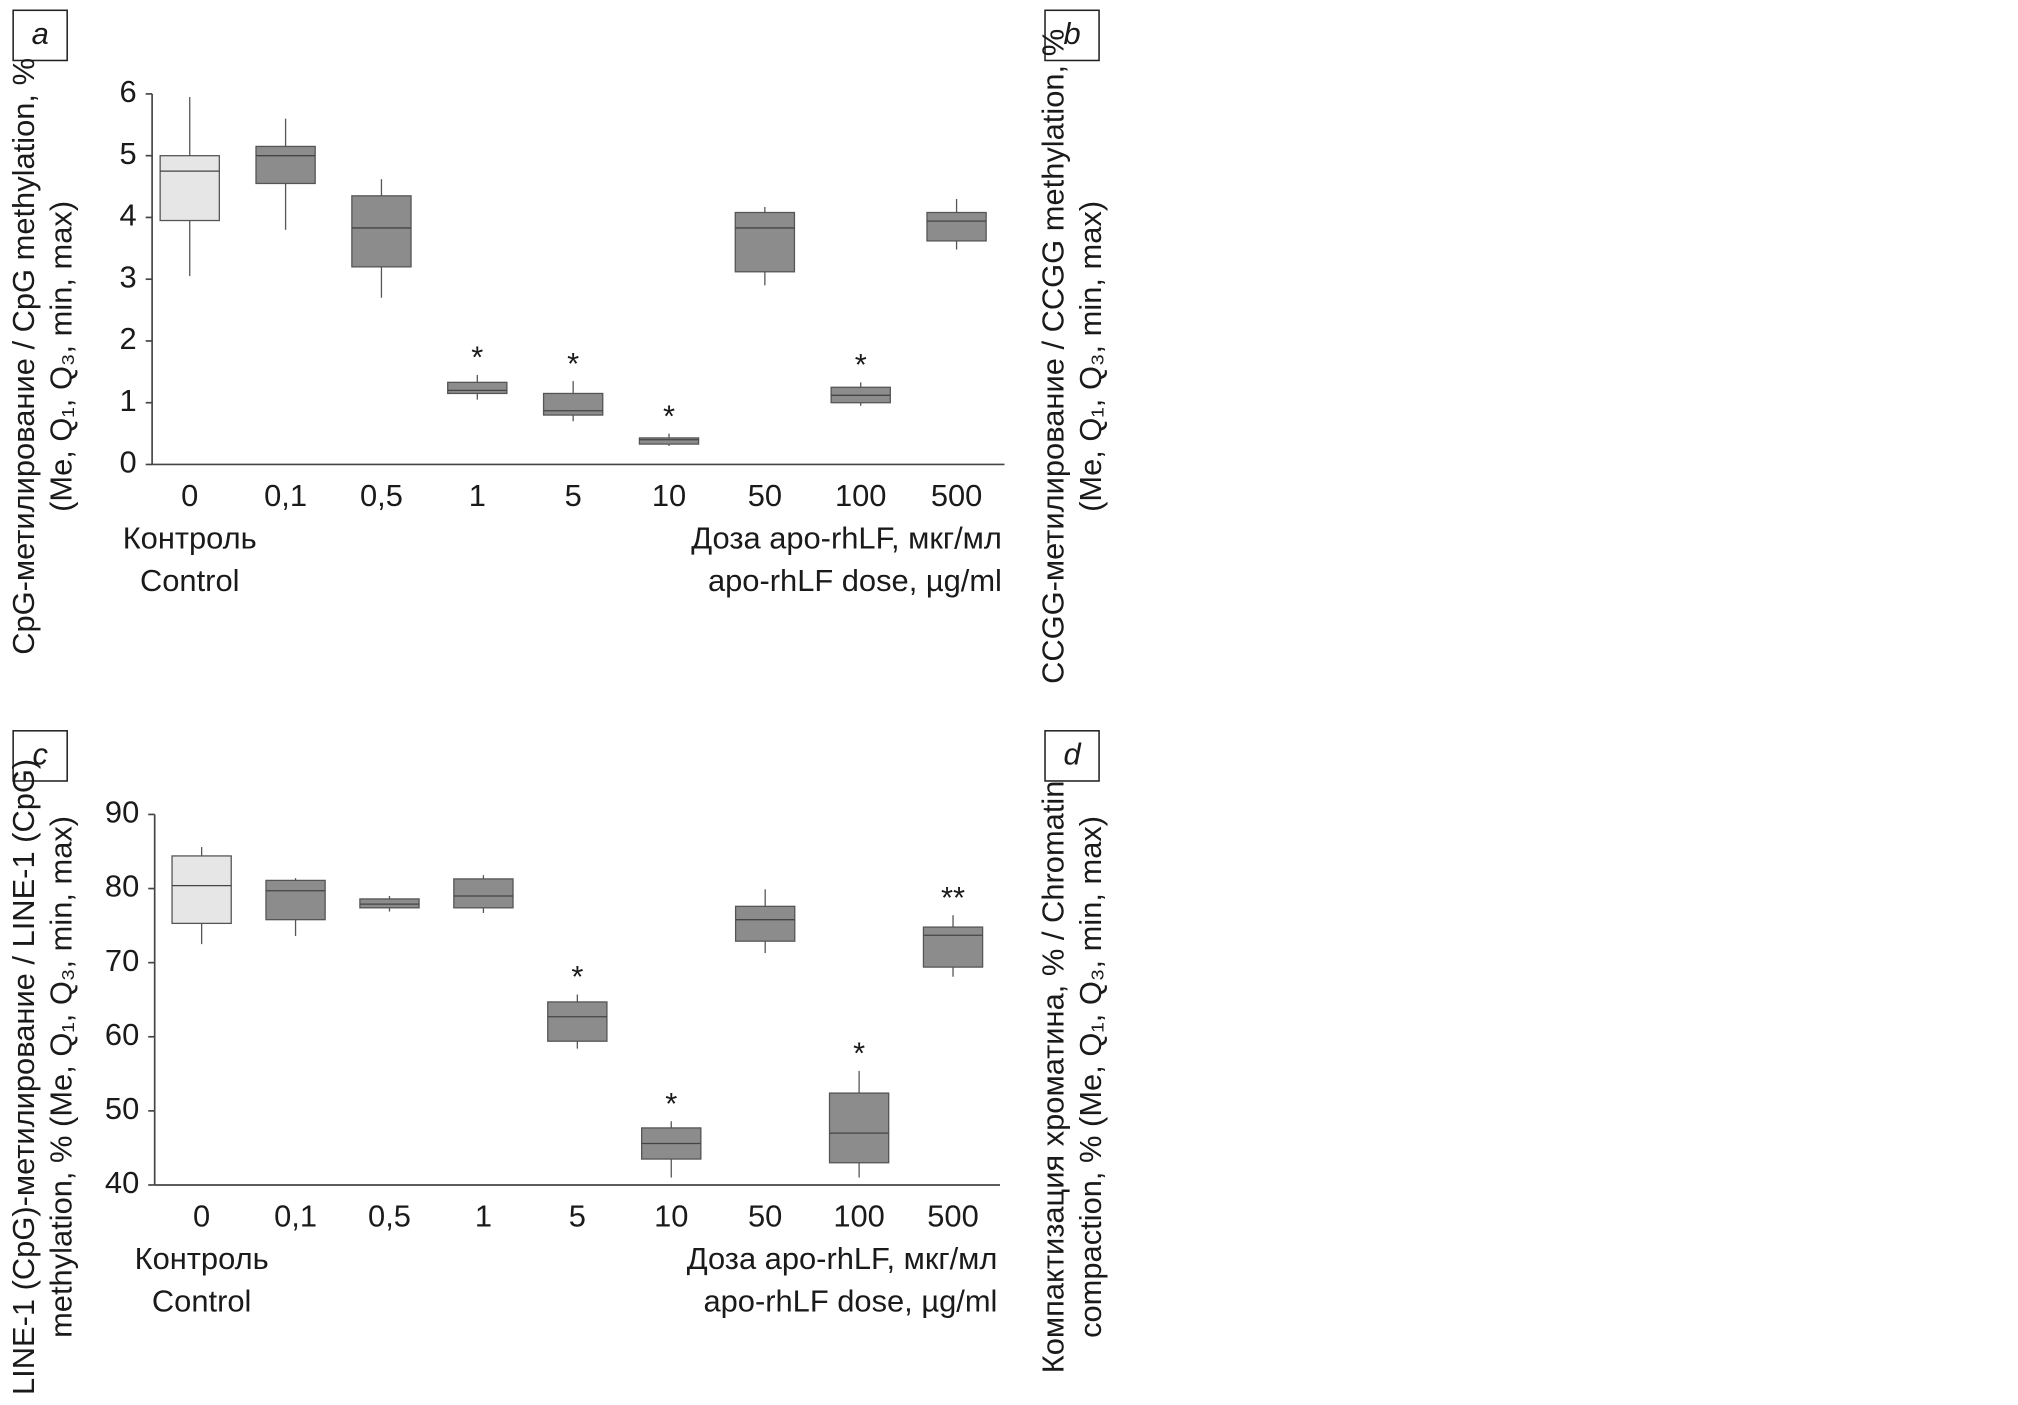 This screenshot has width=2018, height=1405. What do you see at coordinates (60, 1077) in the screenshot?
I see `y-axis-title: methylation, % (Me, Q₁, Q₃, min, max)` at bounding box center [60, 1077].